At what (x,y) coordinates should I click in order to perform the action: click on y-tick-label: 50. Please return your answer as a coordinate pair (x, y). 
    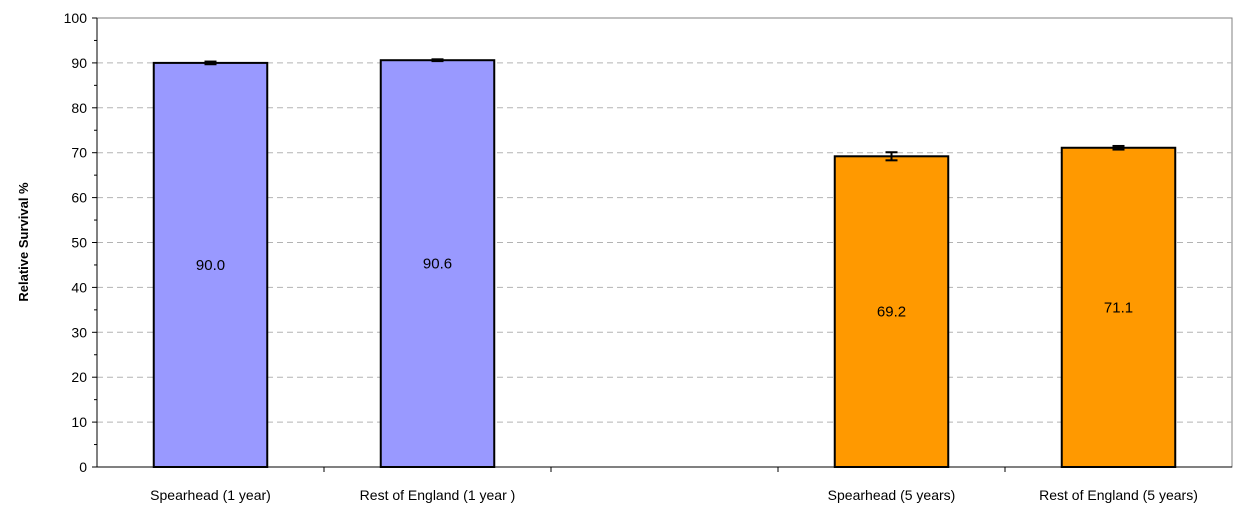
    Looking at the image, I should click on (79, 243).